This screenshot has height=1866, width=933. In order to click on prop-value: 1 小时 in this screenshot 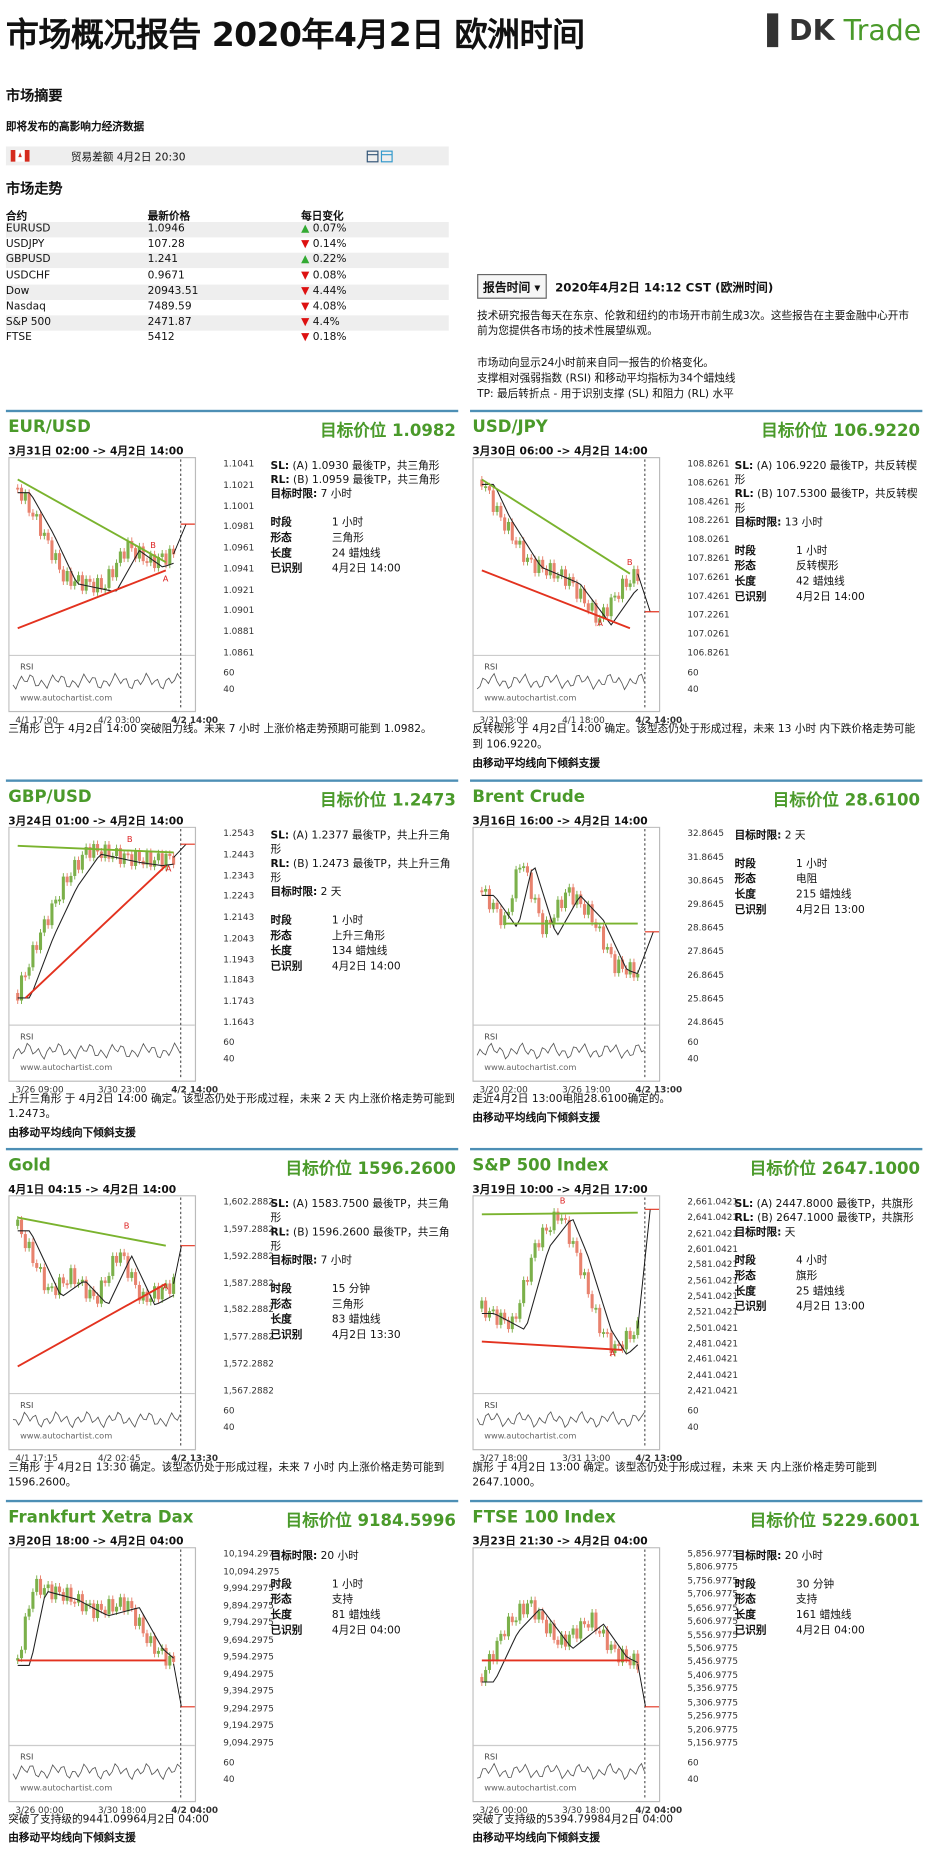, I will do `click(347, 1584)`.